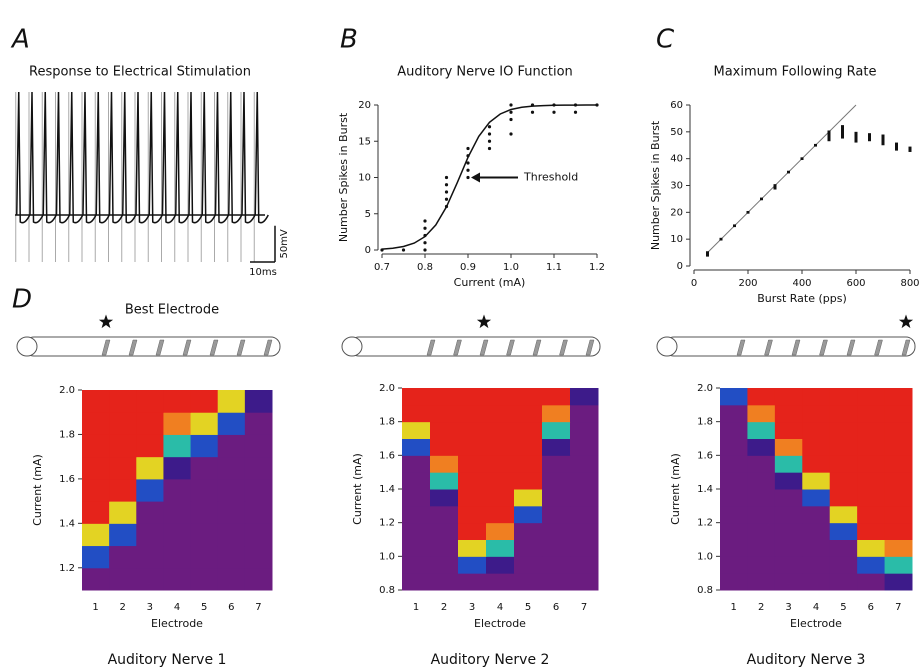 This screenshot has width=919, height=671. I want to click on y-tick-label: 1.6, so click(705, 455).